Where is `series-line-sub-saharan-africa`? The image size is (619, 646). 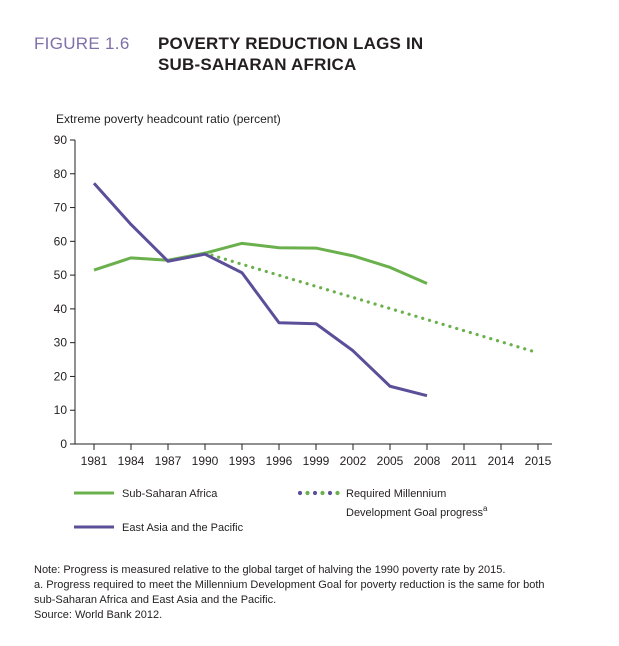 series-line-sub-saharan-africa is located at coordinates (260, 263).